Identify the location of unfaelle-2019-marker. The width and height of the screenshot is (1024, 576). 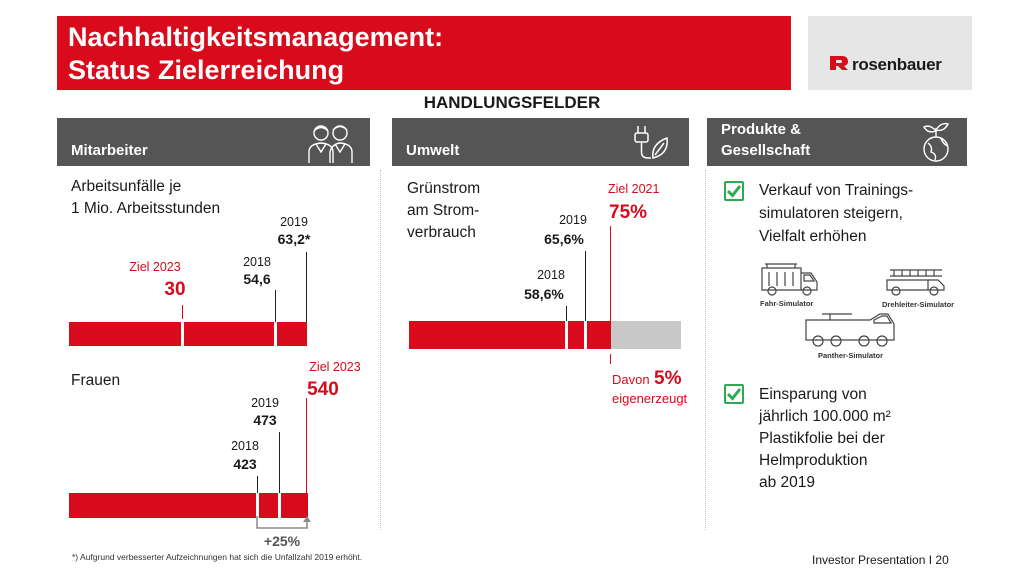
(306, 287).